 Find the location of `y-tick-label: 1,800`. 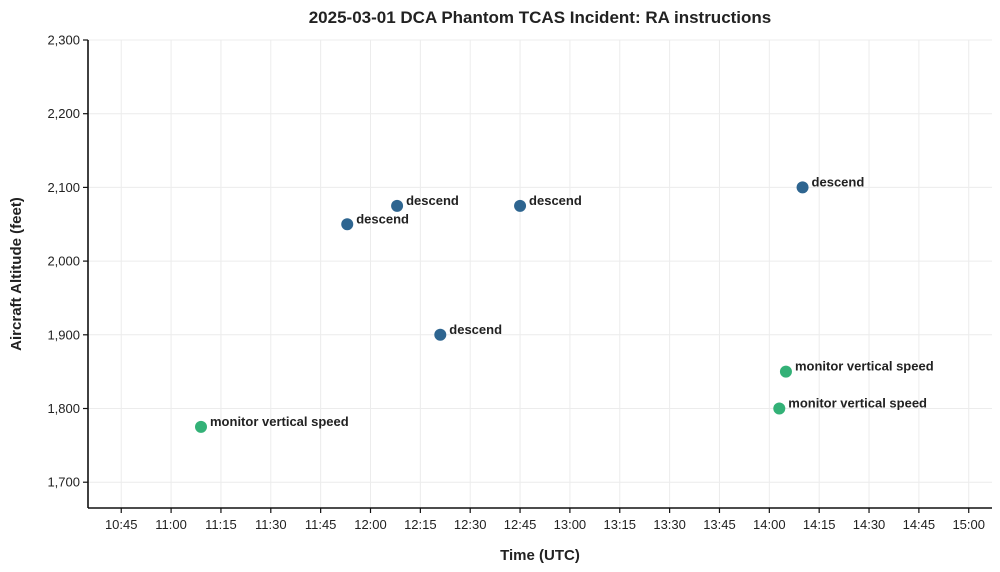

y-tick-label: 1,800 is located at coordinates (63, 408).